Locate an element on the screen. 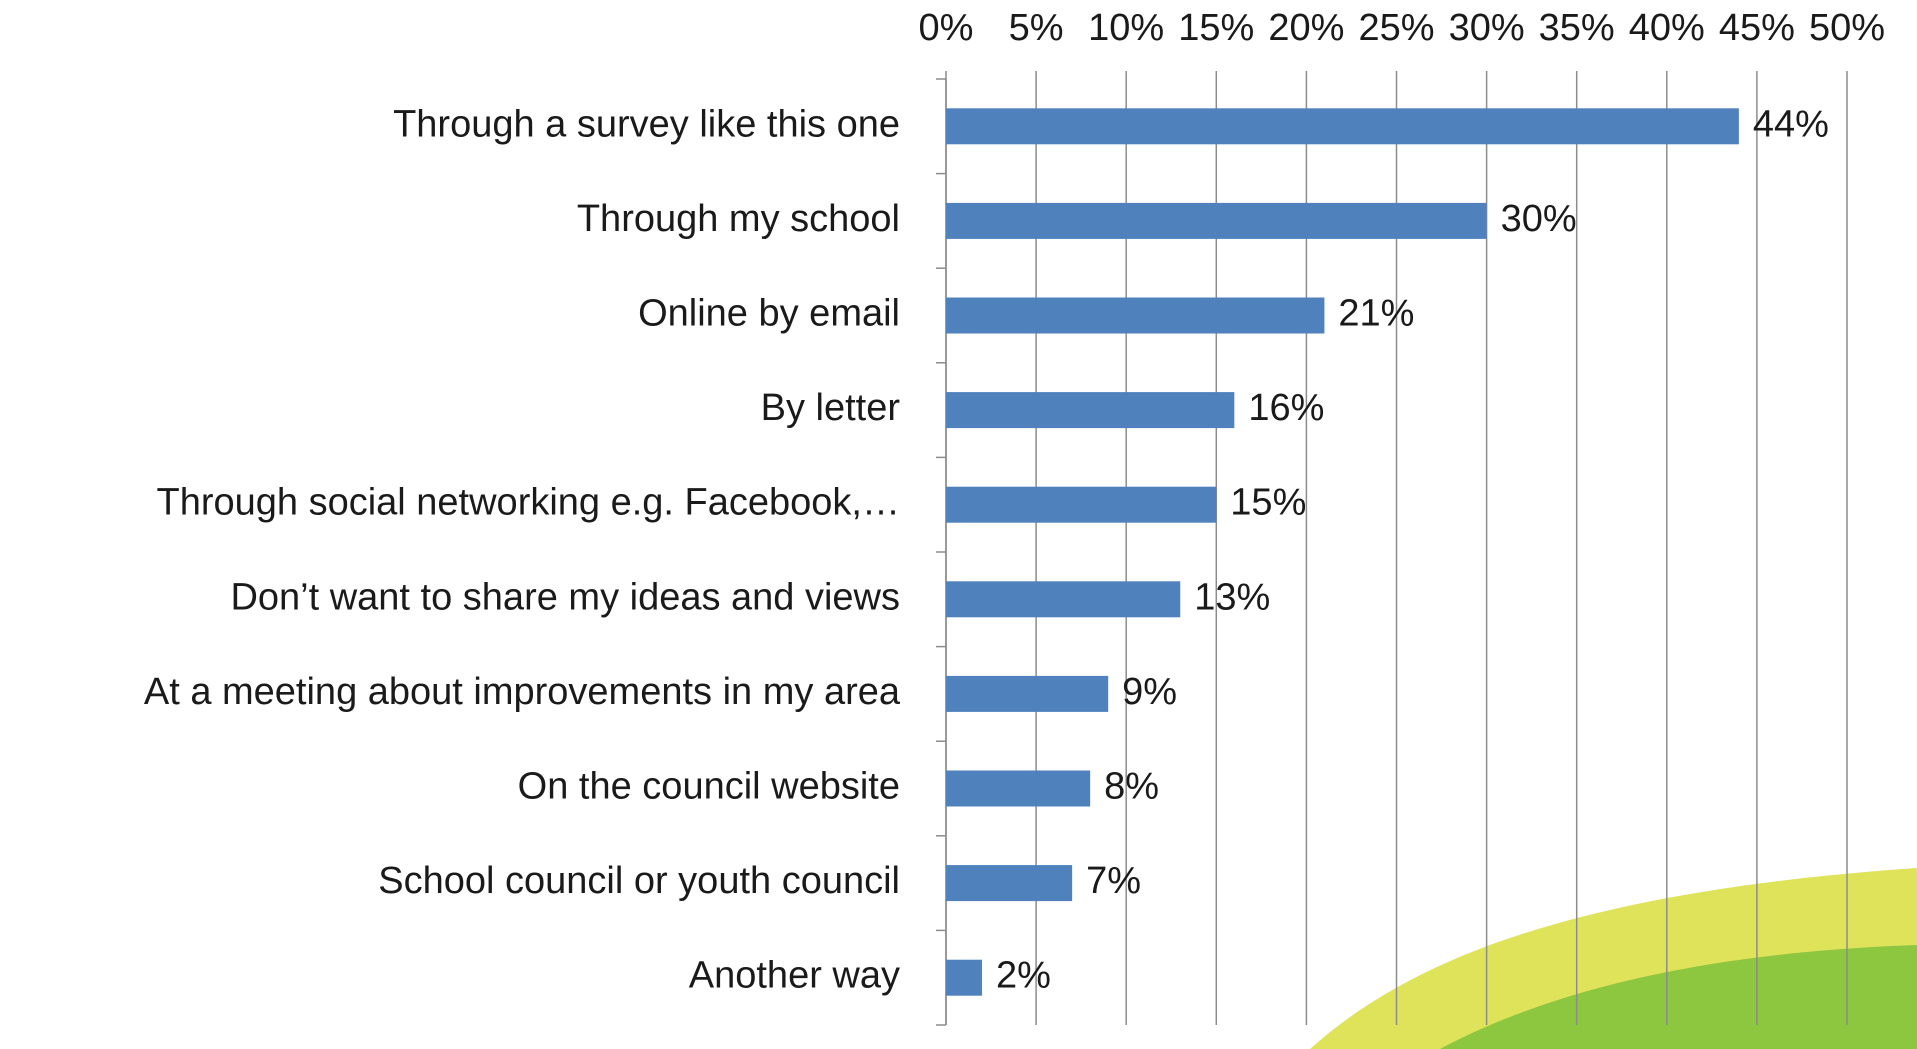  data-label: 21% is located at coordinates (1376, 314).